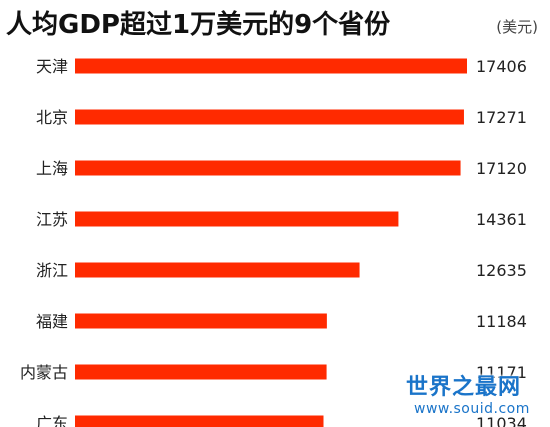 The width and height of the screenshot is (550, 427). Describe the element at coordinates (44, 372) in the screenshot. I see `category-label: 内蒙古` at that location.